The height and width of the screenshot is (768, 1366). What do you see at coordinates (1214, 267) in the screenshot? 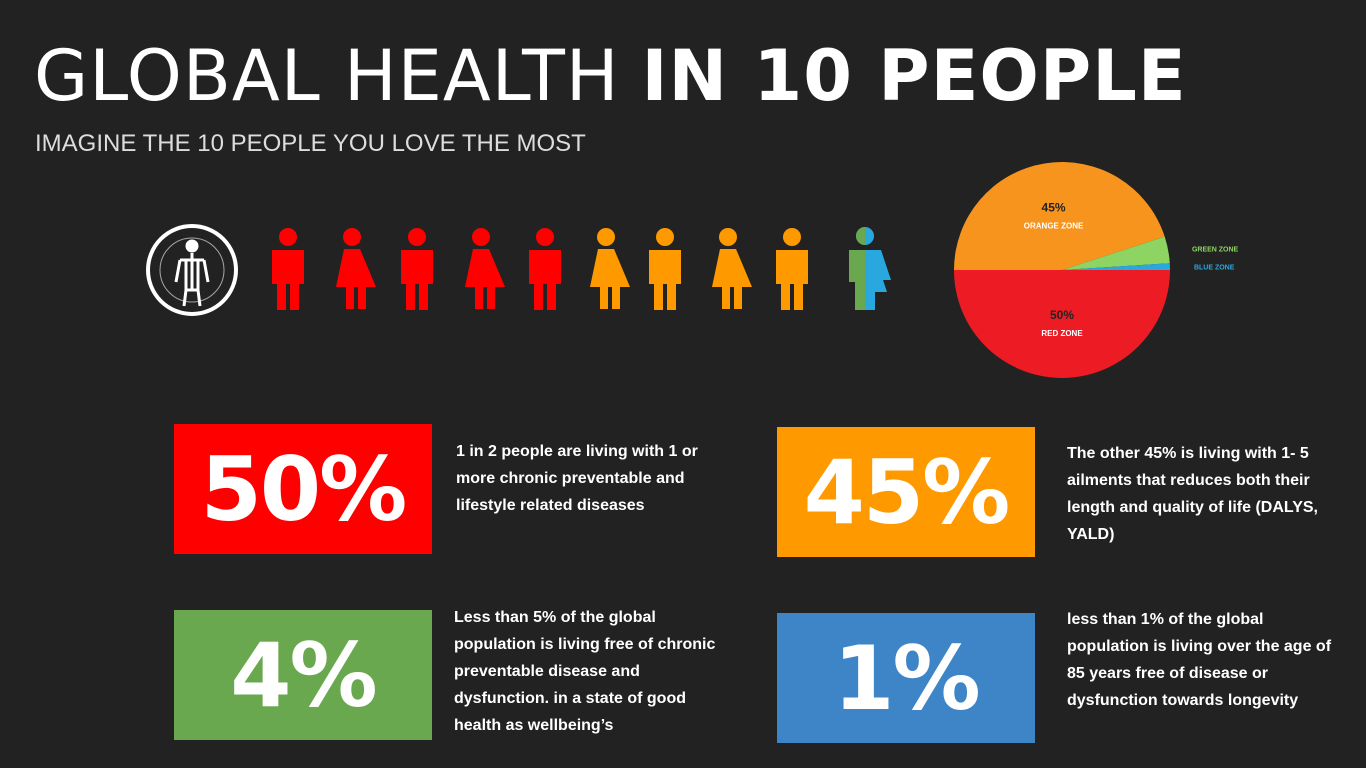
I see `pie-category-label: BLUE ZONE` at bounding box center [1214, 267].